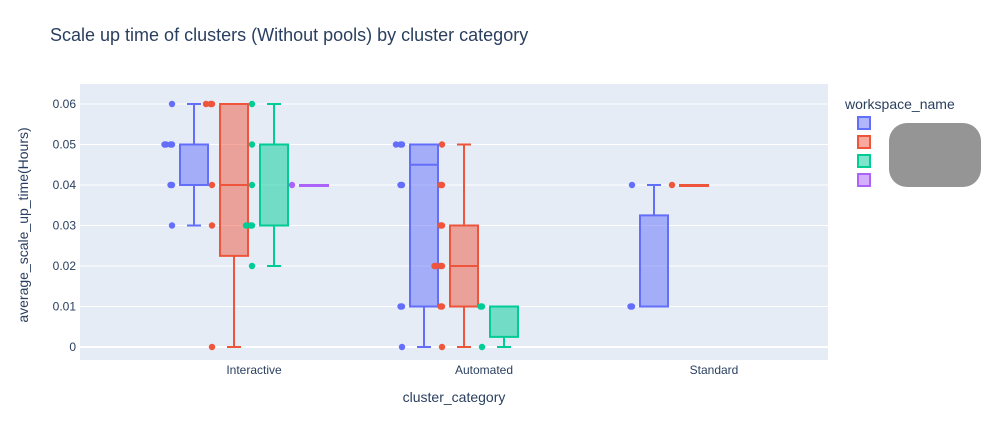 The width and height of the screenshot is (999, 438). What do you see at coordinates (935, 155) in the screenshot?
I see `legend-redaction-block` at bounding box center [935, 155].